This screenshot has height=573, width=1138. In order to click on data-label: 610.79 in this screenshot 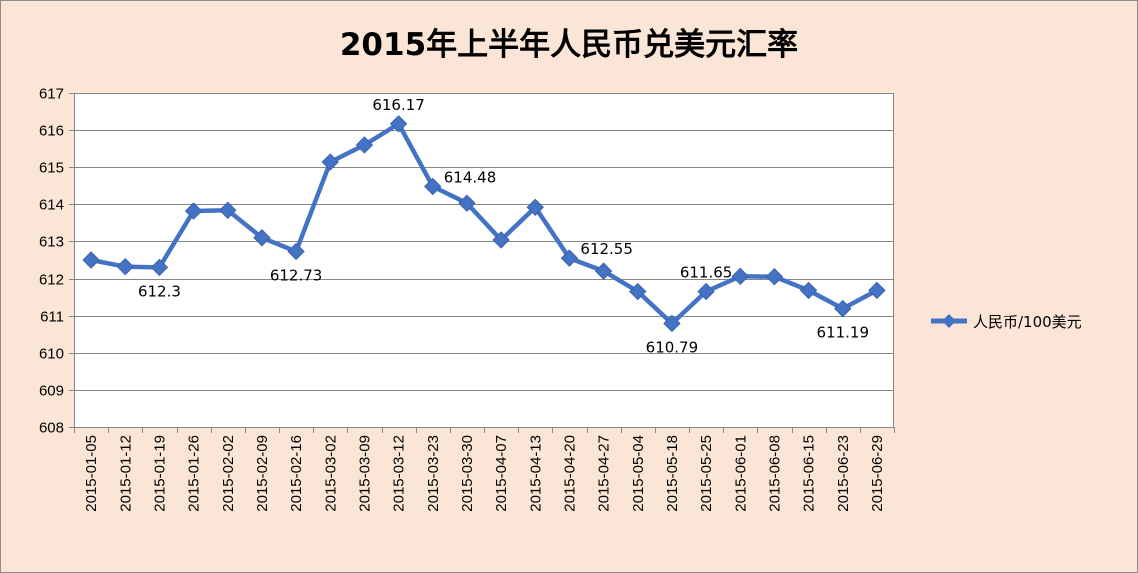, I will do `click(672, 347)`.